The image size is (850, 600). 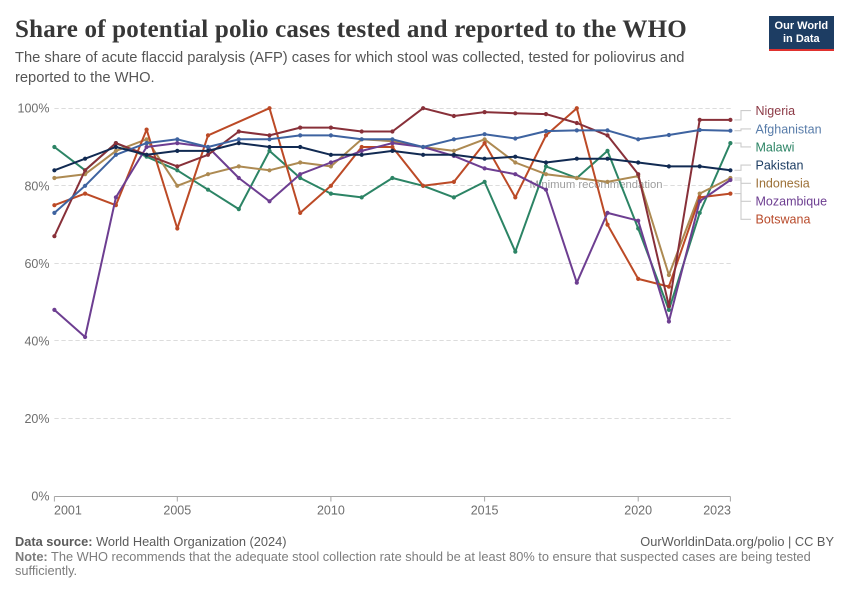 What do you see at coordinates (783, 220) in the screenshot?
I see `svg-text: Botswana` at bounding box center [783, 220].